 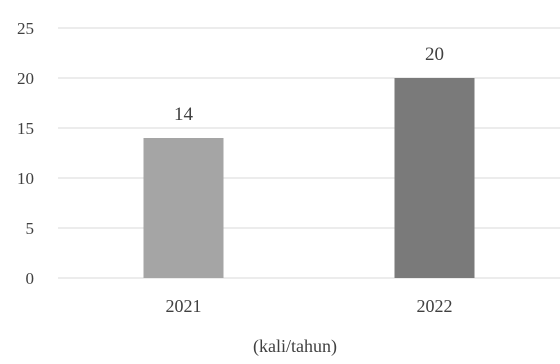 I want to click on bar-2022, so click(x=434, y=178).